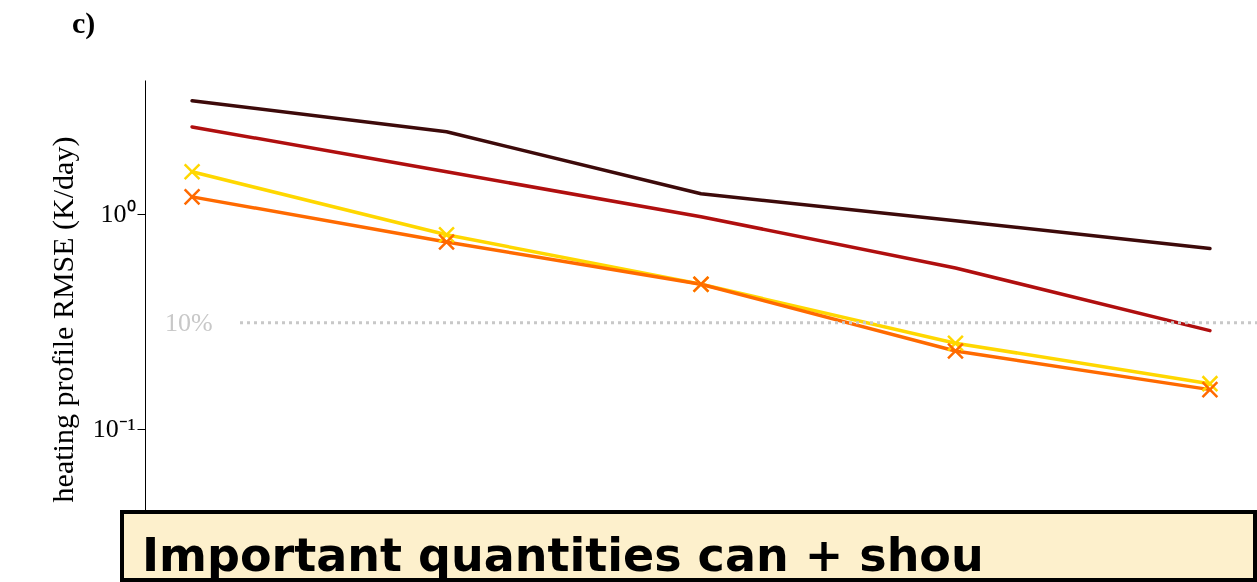  What do you see at coordinates (114, 429) in the screenshot?
I see `y-tick-label: 10⁻¹` at bounding box center [114, 429].